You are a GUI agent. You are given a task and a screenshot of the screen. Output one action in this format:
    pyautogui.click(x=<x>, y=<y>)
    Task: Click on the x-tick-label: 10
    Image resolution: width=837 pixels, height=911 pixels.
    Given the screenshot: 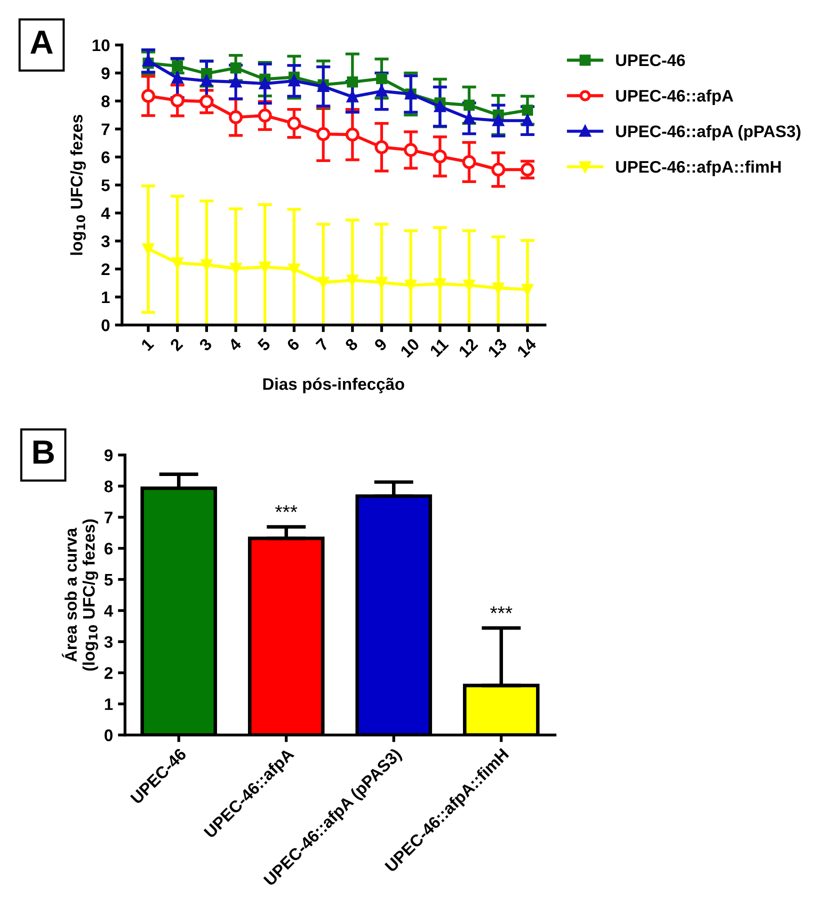 What is the action you would take?
    pyautogui.click(x=410, y=348)
    